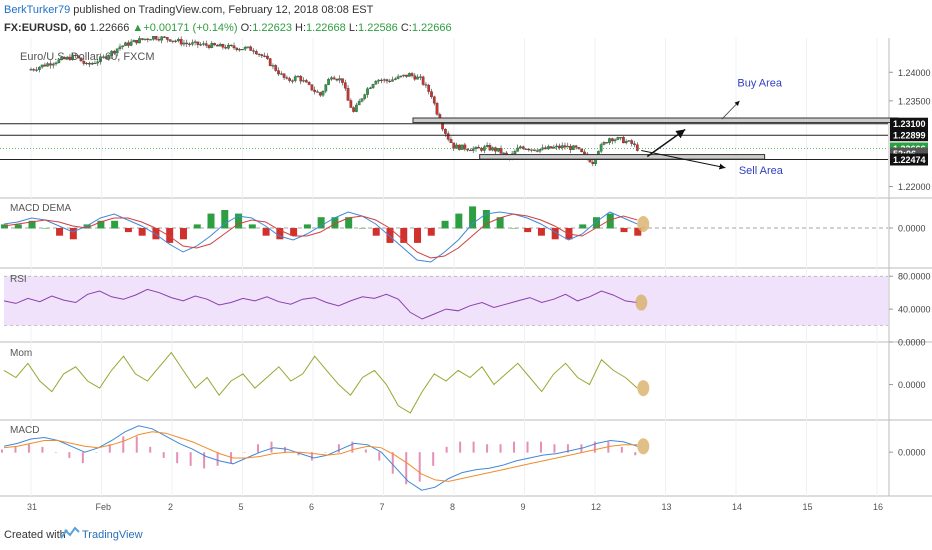 The image size is (932, 550). I want to click on macd-dema-pane-tick-label: 0.0000, so click(912, 229).